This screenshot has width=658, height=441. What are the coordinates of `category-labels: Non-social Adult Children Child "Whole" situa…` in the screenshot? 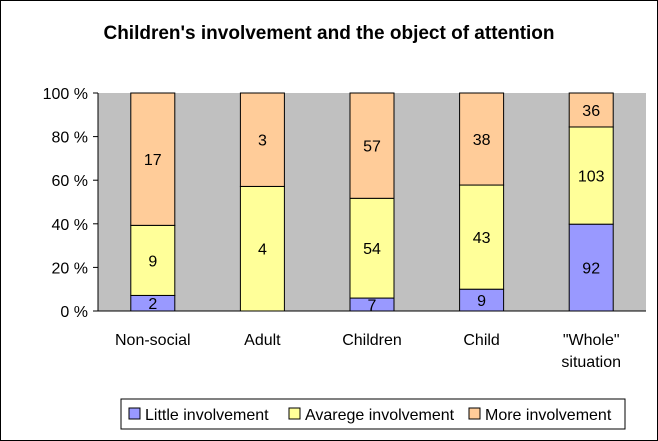 It's located at (368, 351).